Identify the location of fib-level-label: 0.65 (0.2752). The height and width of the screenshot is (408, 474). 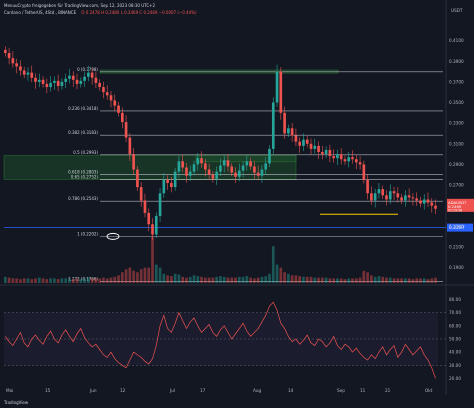
(85, 177).